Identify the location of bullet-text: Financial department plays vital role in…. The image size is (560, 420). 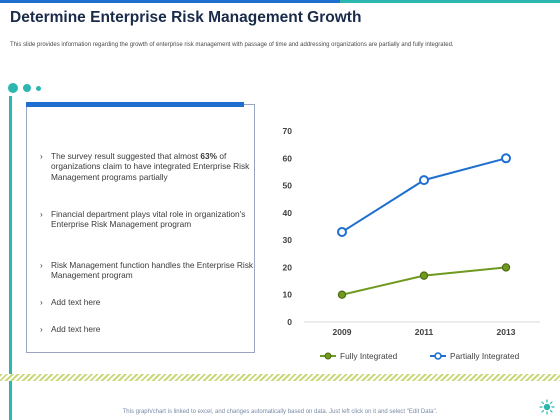
(148, 219).